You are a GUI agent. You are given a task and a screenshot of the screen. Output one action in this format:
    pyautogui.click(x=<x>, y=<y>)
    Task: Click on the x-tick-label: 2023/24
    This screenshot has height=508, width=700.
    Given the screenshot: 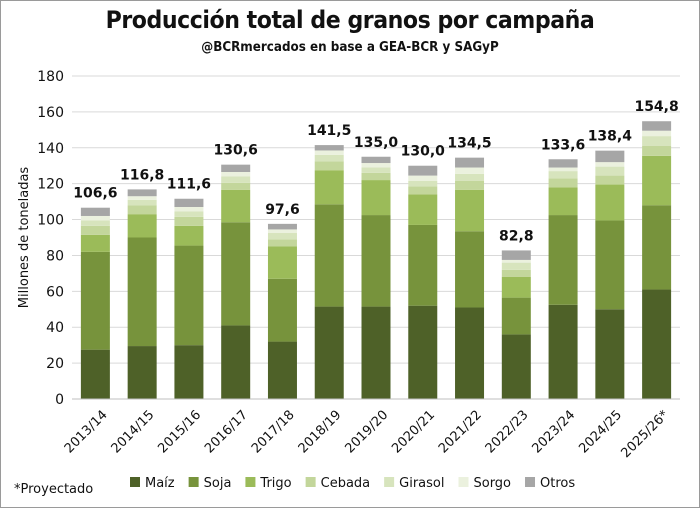 What is the action you would take?
    pyautogui.click(x=554, y=432)
    